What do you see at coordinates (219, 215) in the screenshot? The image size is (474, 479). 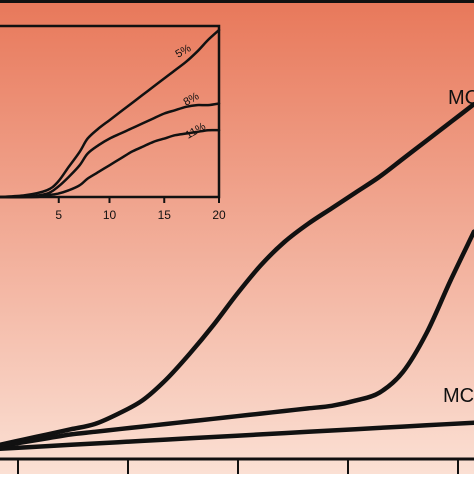 I see `inset-x-tick-label: 20` at bounding box center [219, 215].